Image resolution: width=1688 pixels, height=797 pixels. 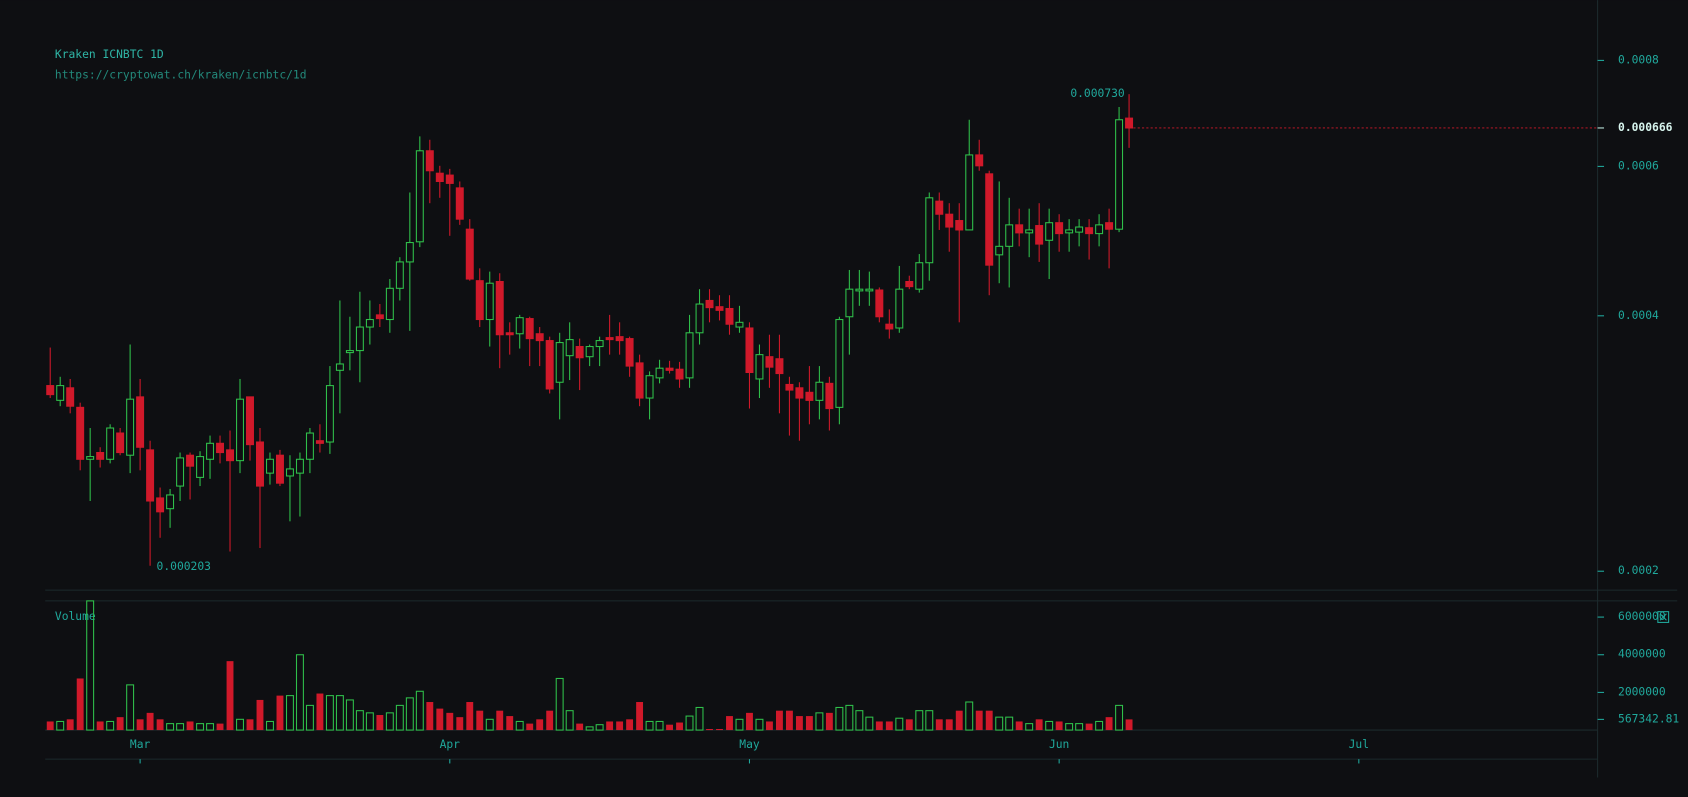 What do you see at coordinates (1059, 744) in the screenshot?
I see `x-tick-label: Jun` at bounding box center [1059, 744].